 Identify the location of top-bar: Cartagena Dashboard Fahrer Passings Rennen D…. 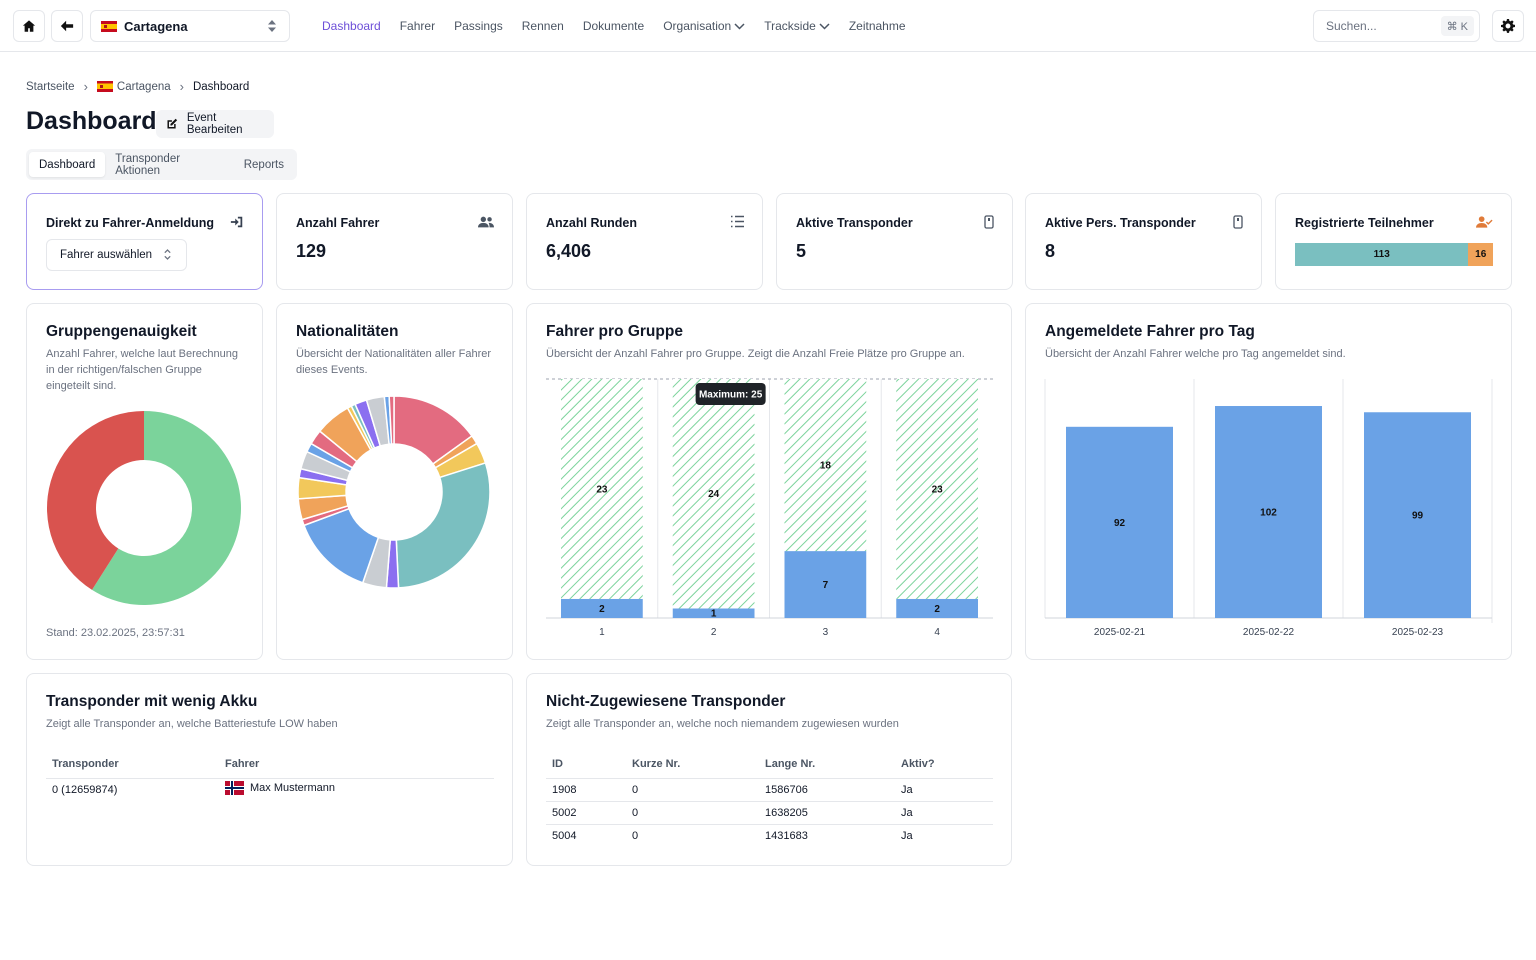
(768, 26).